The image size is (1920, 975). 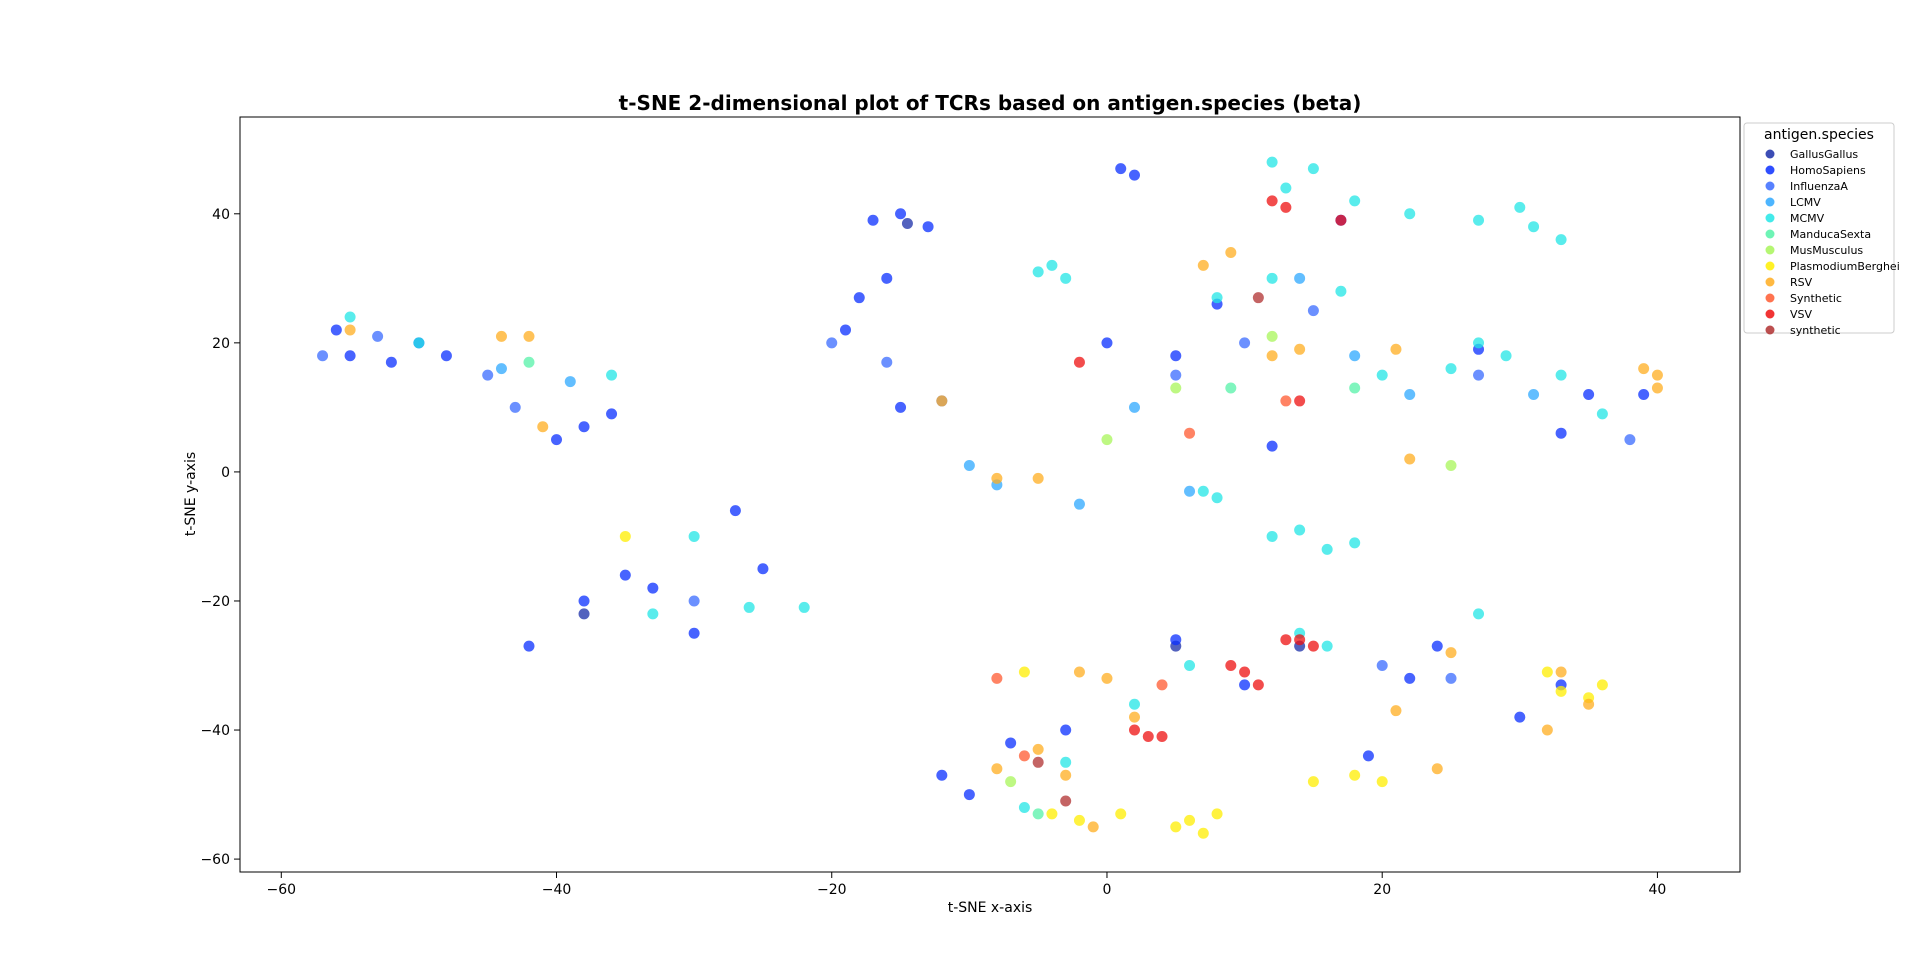 I want to click on legend-marker-vsv, so click(x=1770, y=314).